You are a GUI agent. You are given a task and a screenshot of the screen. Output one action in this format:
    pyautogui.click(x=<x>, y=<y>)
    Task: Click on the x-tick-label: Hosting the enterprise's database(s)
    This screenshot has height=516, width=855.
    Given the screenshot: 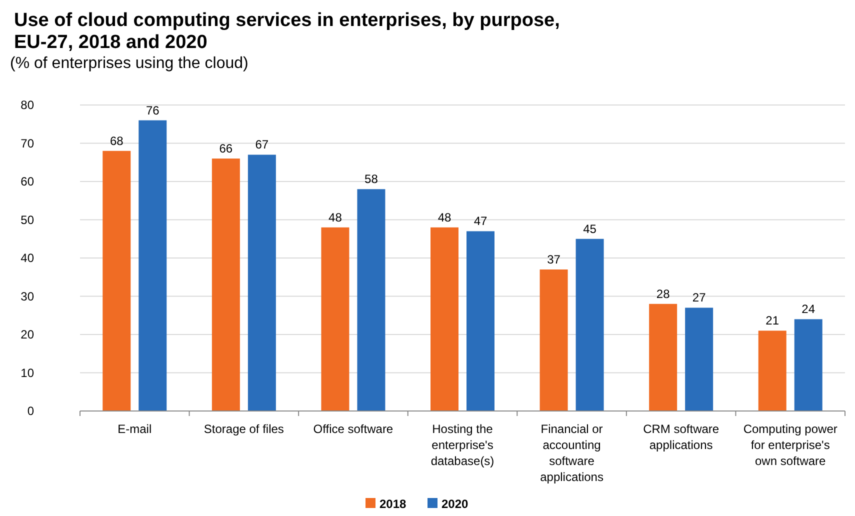 What is the action you would take?
    pyautogui.click(x=462, y=445)
    